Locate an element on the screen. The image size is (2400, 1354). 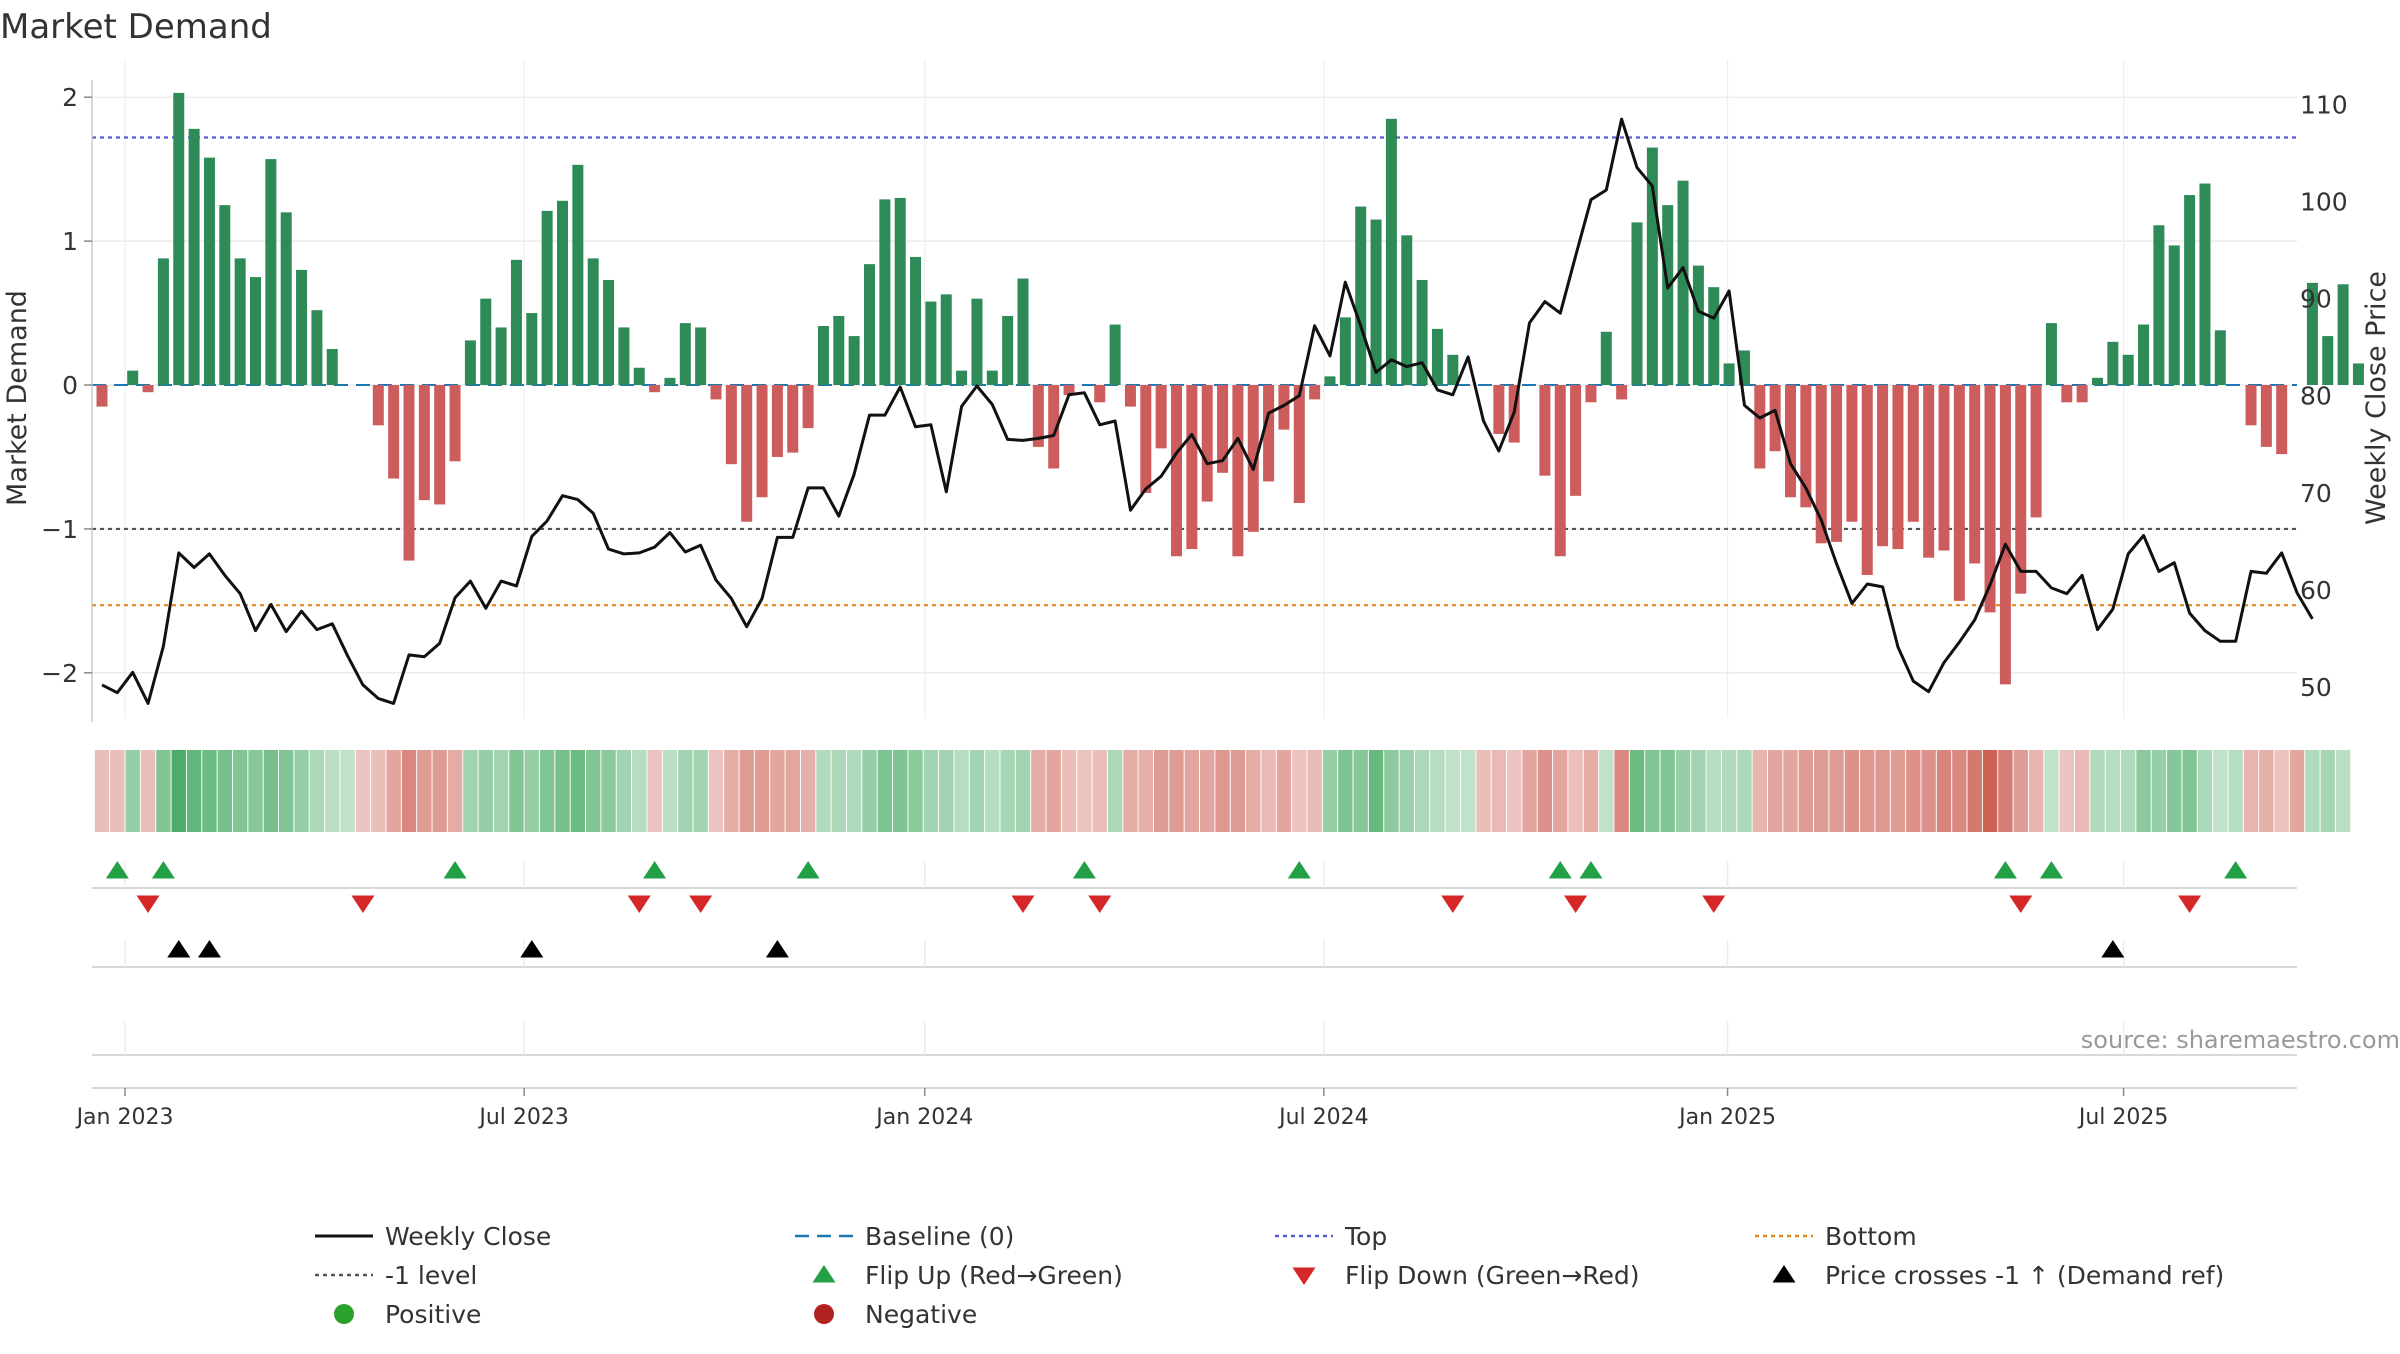
price-cross-marker is located at coordinates (777, 949).